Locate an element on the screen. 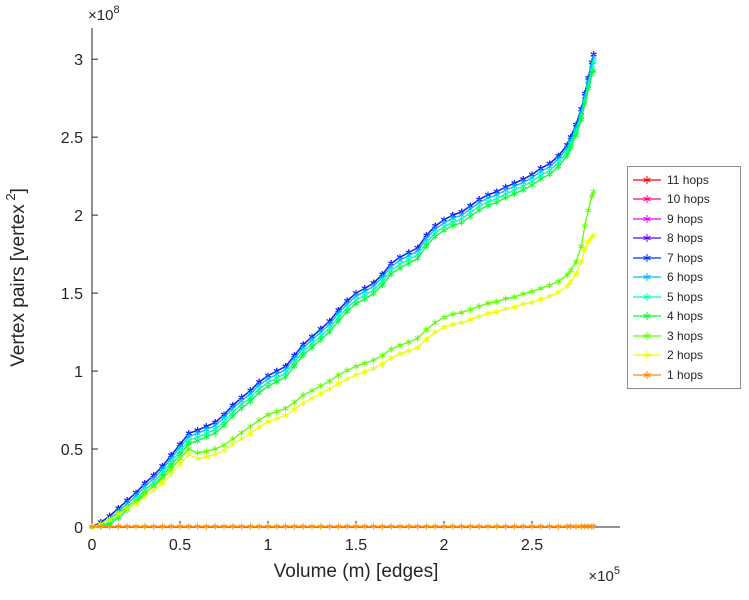 This screenshot has height=600, width=749. y-tick-label: 0 is located at coordinates (78, 528).